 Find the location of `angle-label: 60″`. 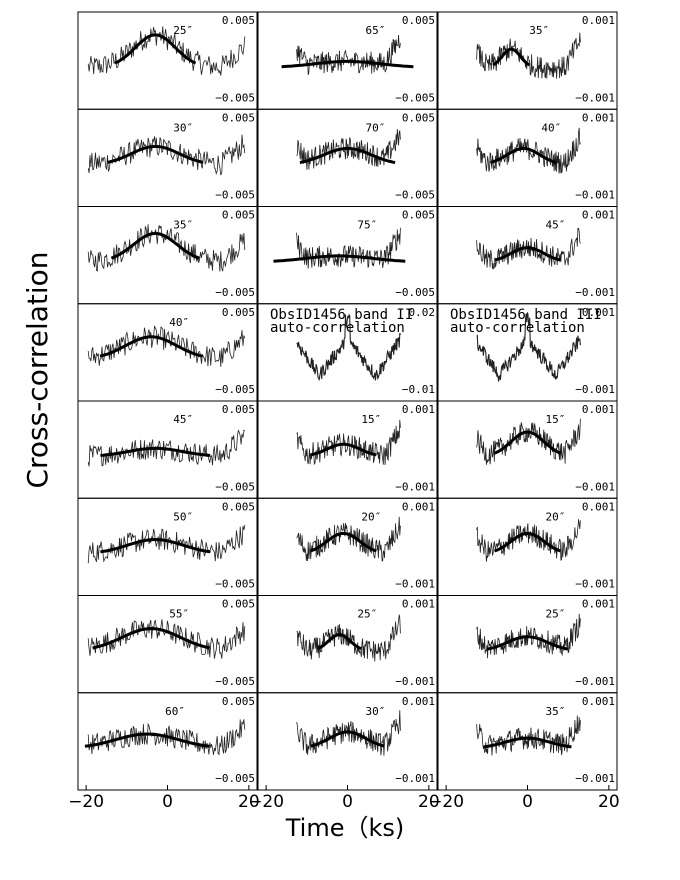

angle-label: 60″ is located at coordinates (175, 711).